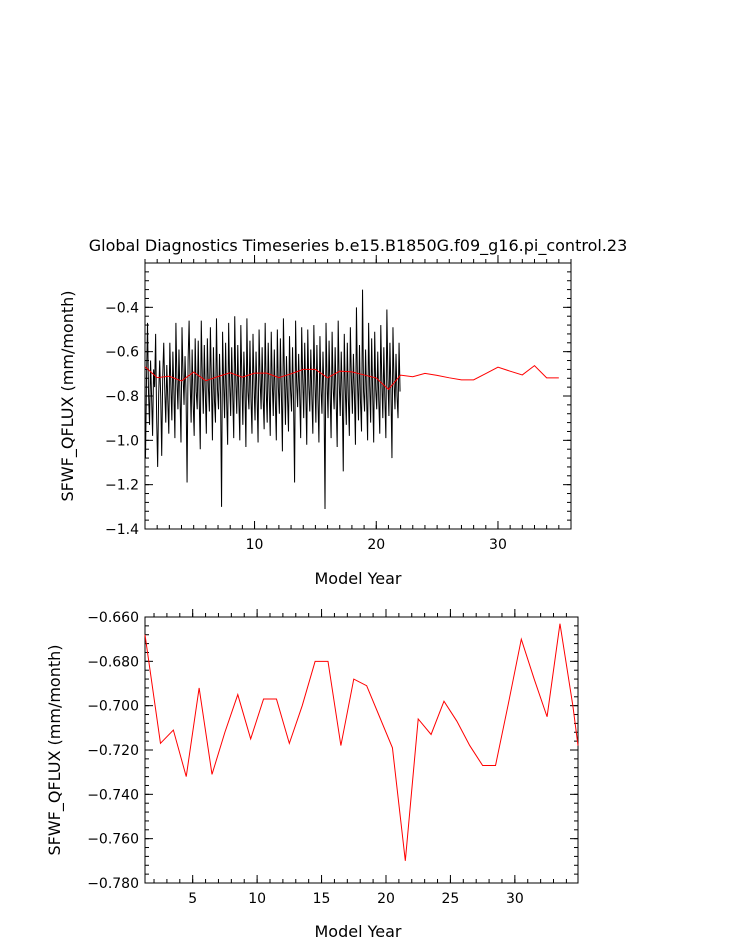  I want to click on y-tick-label: −1.4, so click(122, 530).